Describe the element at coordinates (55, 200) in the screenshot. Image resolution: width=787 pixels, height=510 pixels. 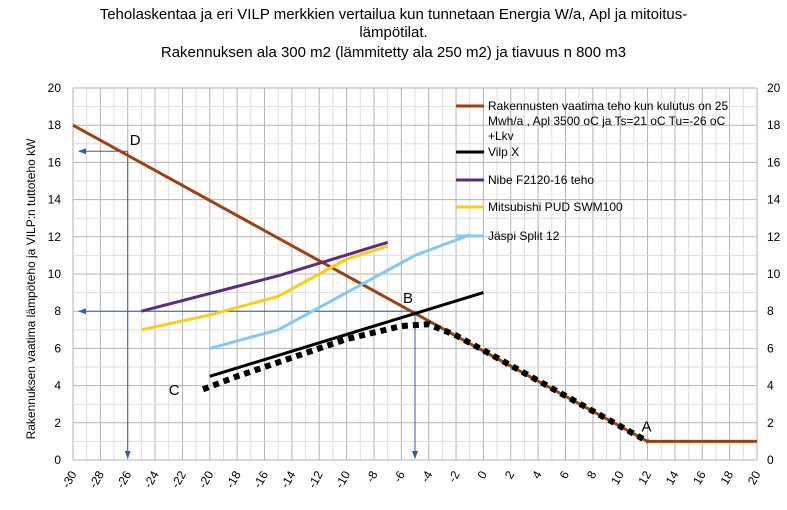
I see `y-tick-label-left: 14` at that location.